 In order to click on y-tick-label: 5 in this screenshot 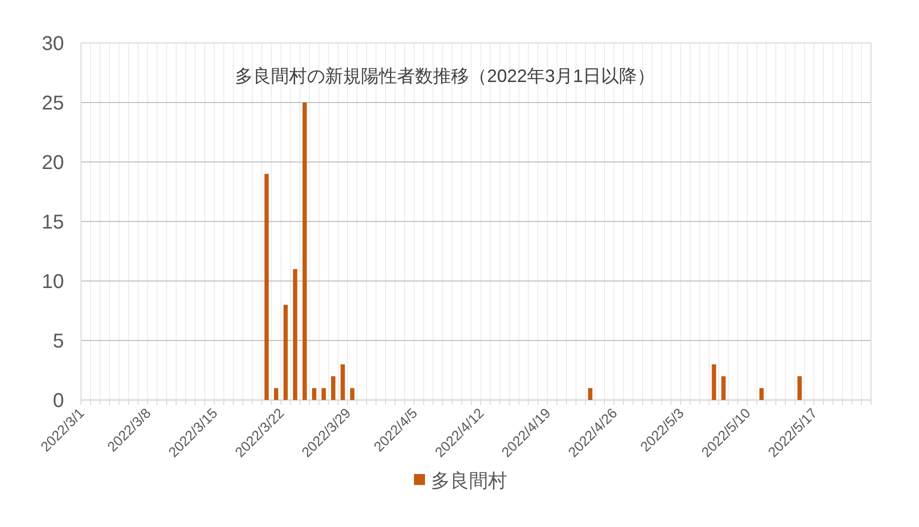, I will do `click(58, 341)`.